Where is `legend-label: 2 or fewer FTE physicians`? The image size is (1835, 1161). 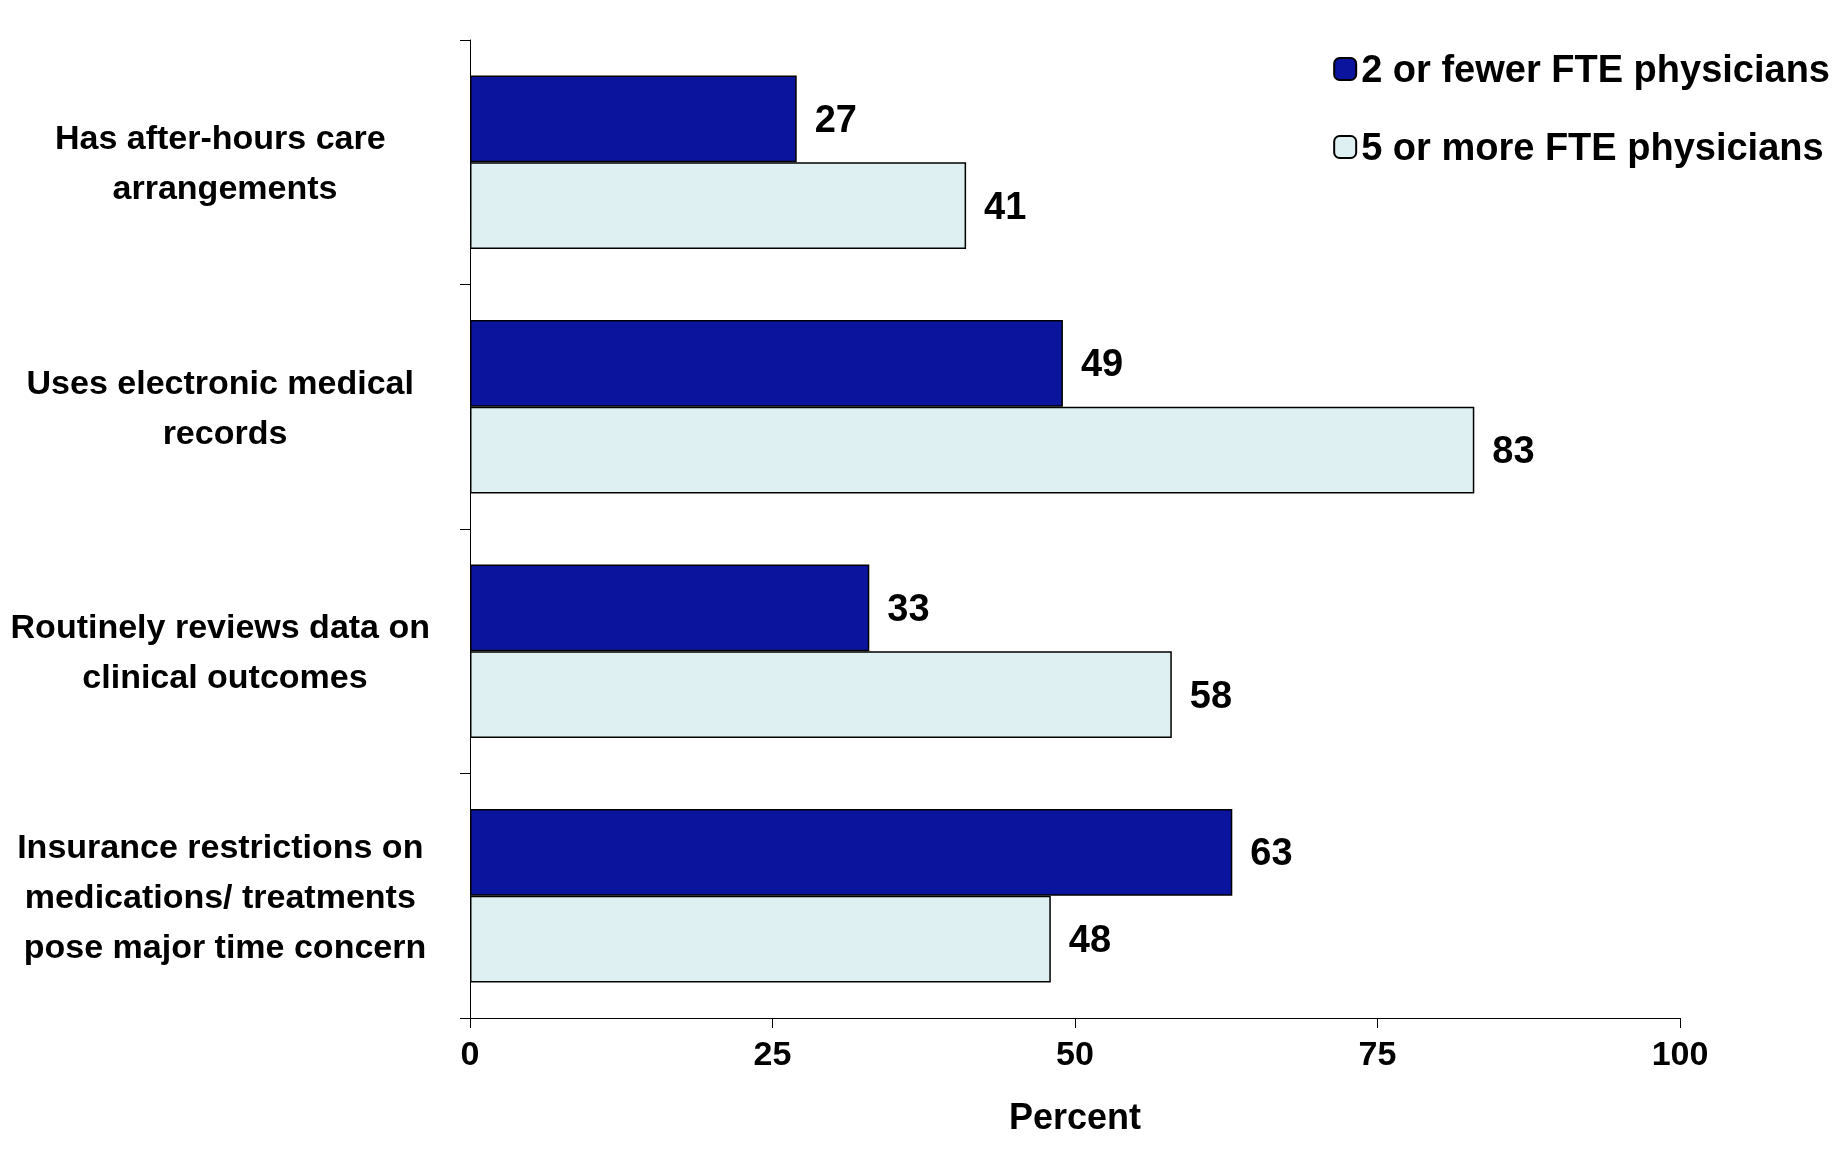
legend-label: 2 or fewer FTE physicians is located at coordinates (1596, 69).